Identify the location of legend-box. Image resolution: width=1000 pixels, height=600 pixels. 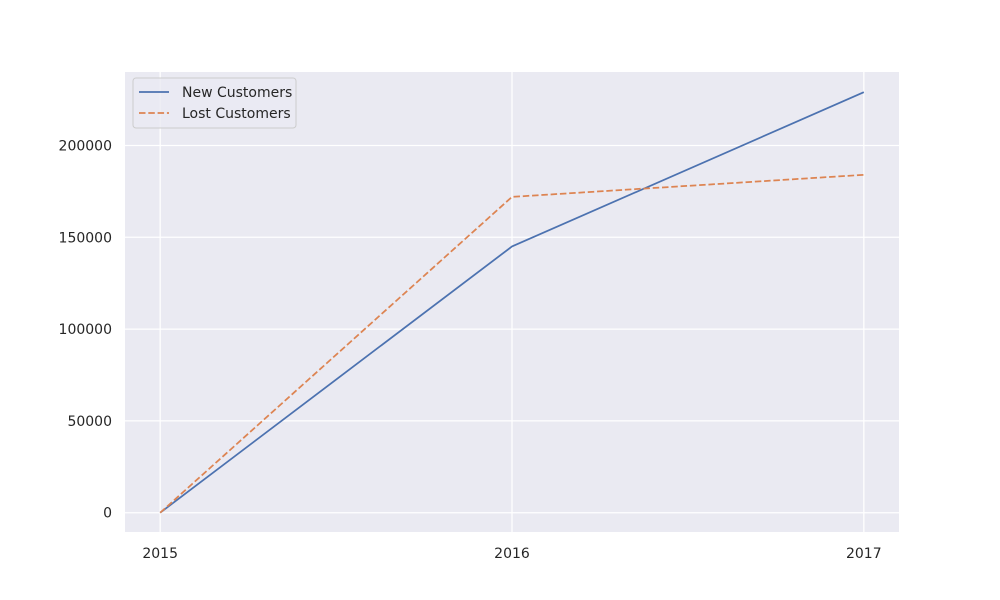
(214, 103).